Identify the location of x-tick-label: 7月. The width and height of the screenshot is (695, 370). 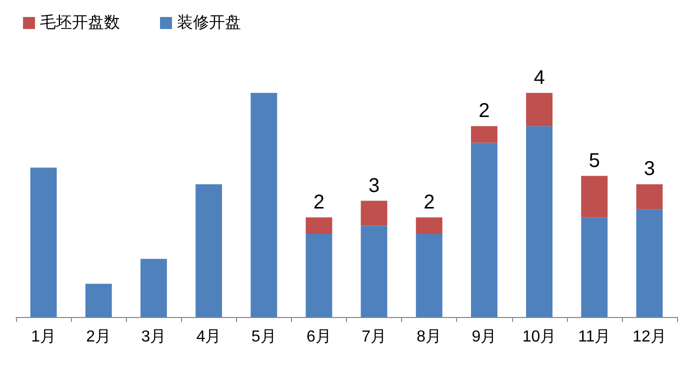
(374, 337).